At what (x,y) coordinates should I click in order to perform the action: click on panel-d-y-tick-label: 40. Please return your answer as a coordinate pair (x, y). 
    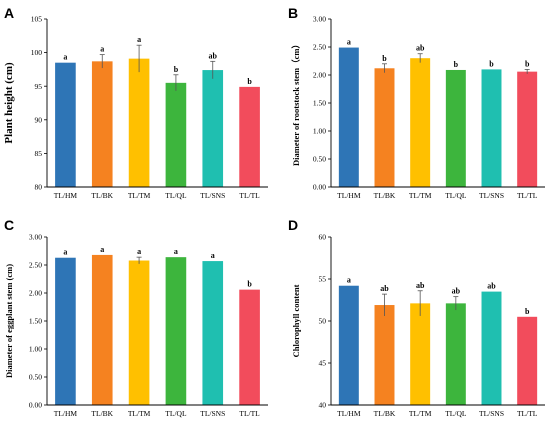
    Looking at the image, I should click on (323, 405).